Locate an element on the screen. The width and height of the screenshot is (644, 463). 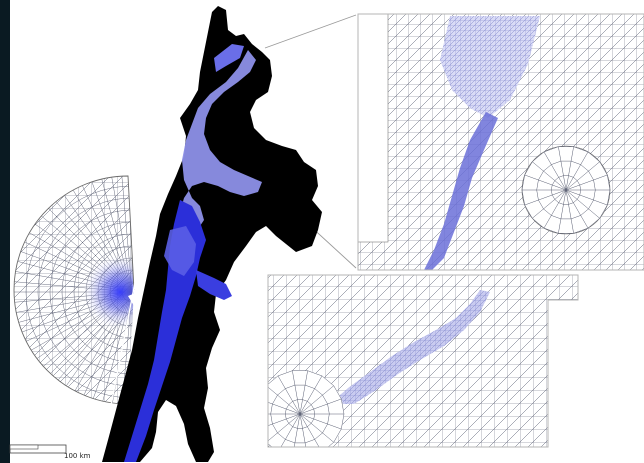
estuary-water-mid is located at coordinates (180, 251).